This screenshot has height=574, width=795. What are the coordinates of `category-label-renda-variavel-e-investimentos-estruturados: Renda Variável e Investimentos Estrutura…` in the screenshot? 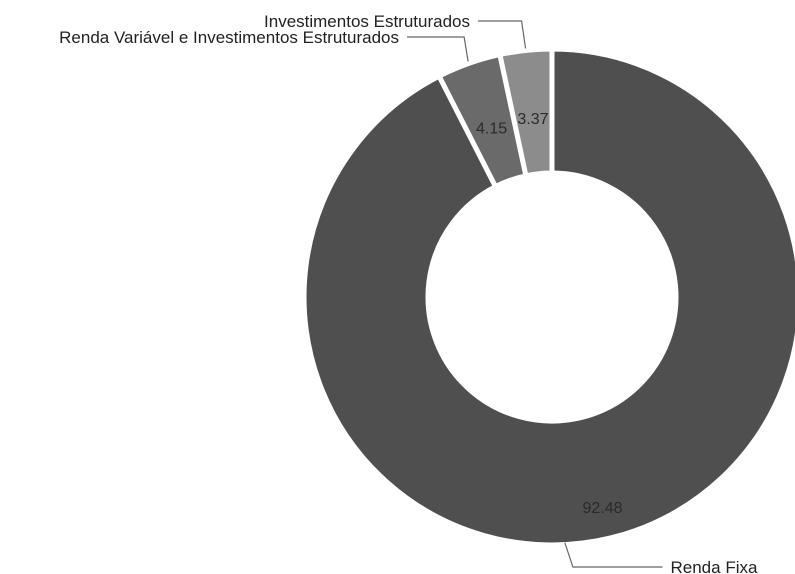 It's located at (229, 37).